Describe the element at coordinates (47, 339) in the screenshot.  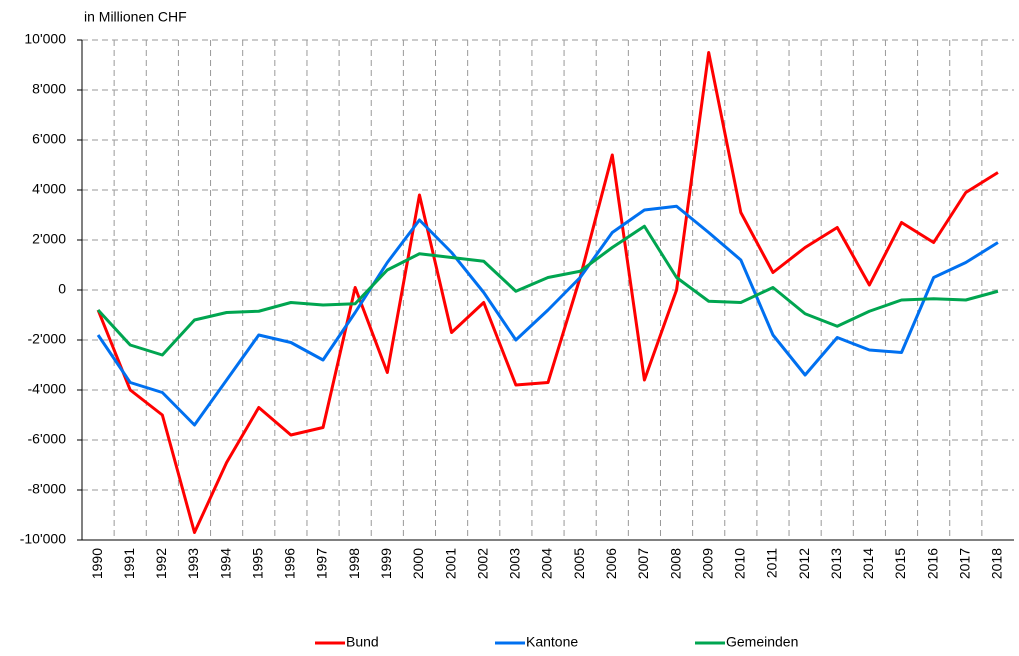
I see `y-tick-label: -2'000` at that location.